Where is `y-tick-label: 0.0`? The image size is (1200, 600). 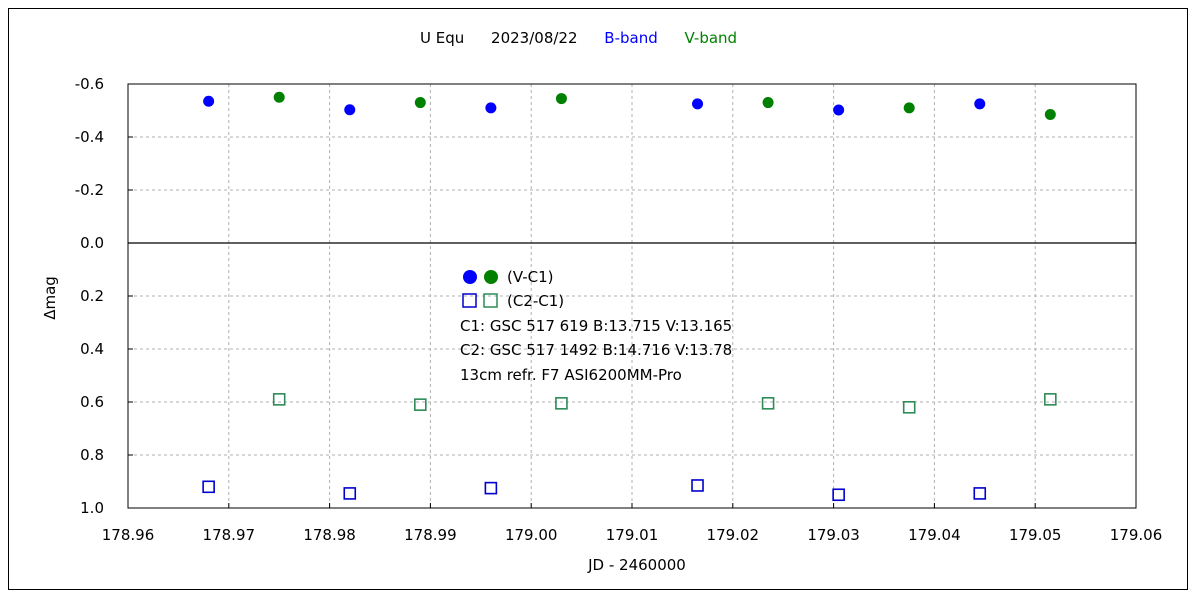 y-tick-label: 0.0 is located at coordinates (92, 243).